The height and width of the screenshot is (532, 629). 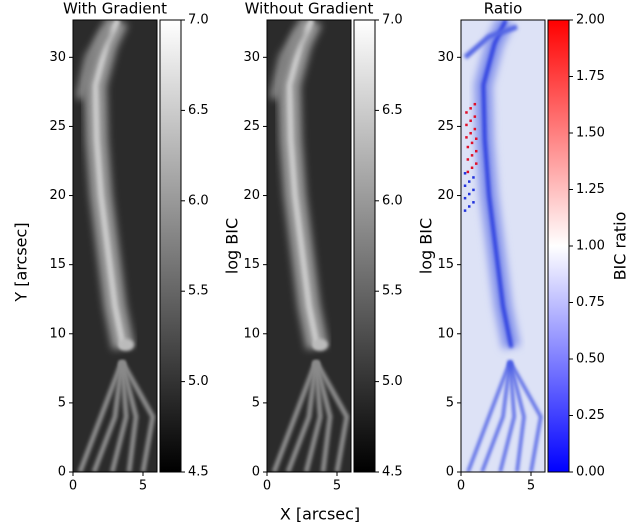 What do you see at coordinates (392, 291) in the screenshot?
I see `colorbar-tick-label: 5.5` at bounding box center [392, 291].